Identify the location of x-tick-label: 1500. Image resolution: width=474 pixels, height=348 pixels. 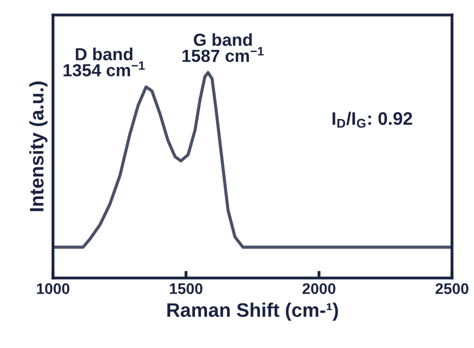
(186, 288).